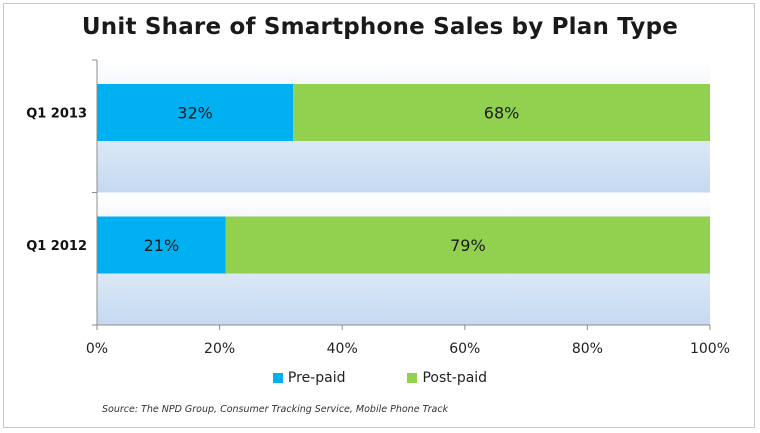  I want to click on x-tick-label-0: 0%, so click(97, 349).